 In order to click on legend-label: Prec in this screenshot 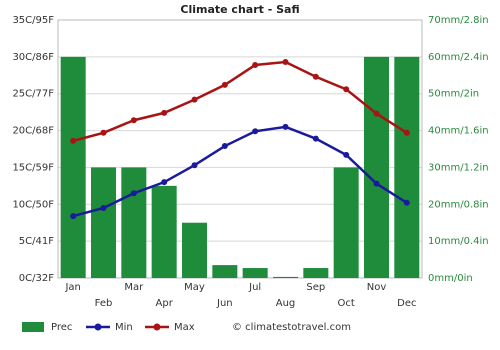, I will do `click(61, 327)`.